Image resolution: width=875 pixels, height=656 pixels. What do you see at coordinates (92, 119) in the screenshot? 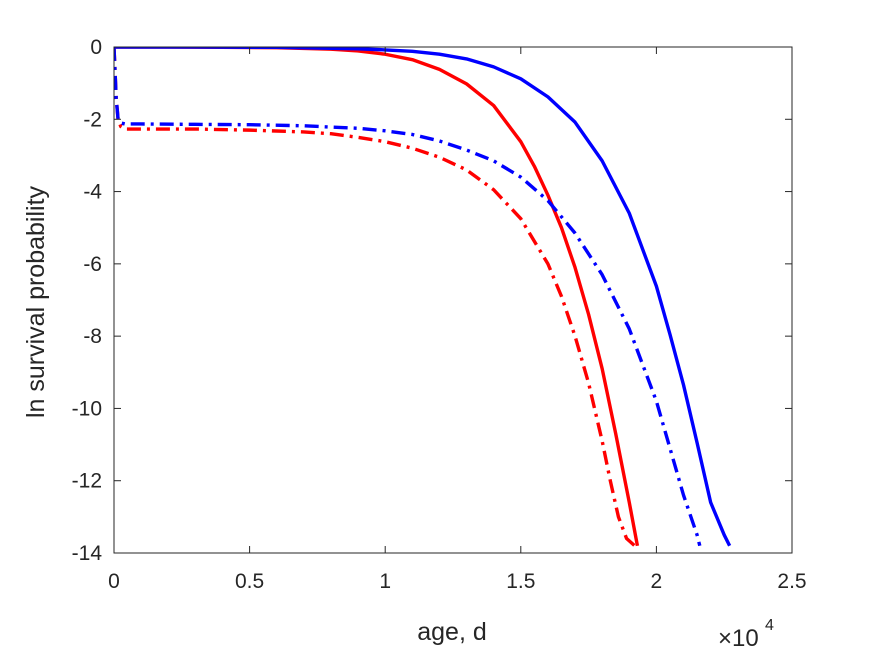
I see `y-tick-label: -2` at bounding box center [92, 119].